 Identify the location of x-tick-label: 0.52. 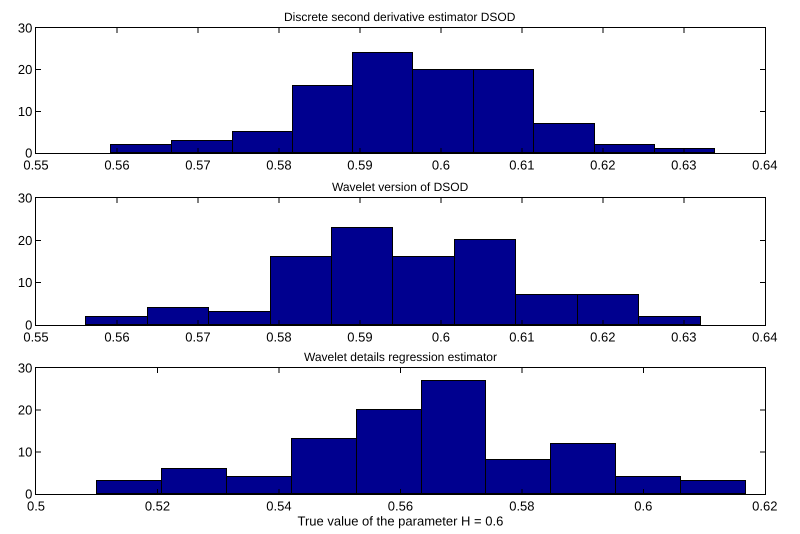
(157, 506).